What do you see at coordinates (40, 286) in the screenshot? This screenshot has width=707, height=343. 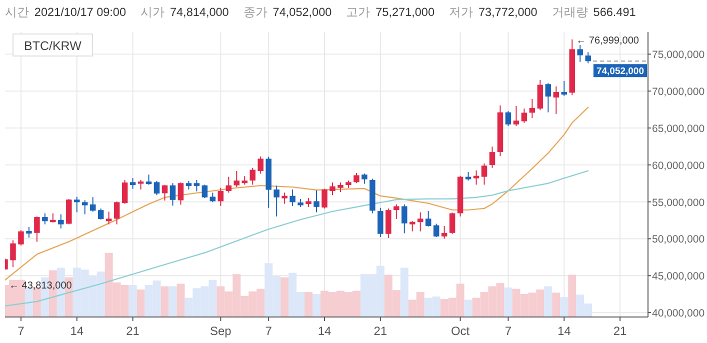 I see `annotation: ← 43,813,000` at bounding box center [40, 286].